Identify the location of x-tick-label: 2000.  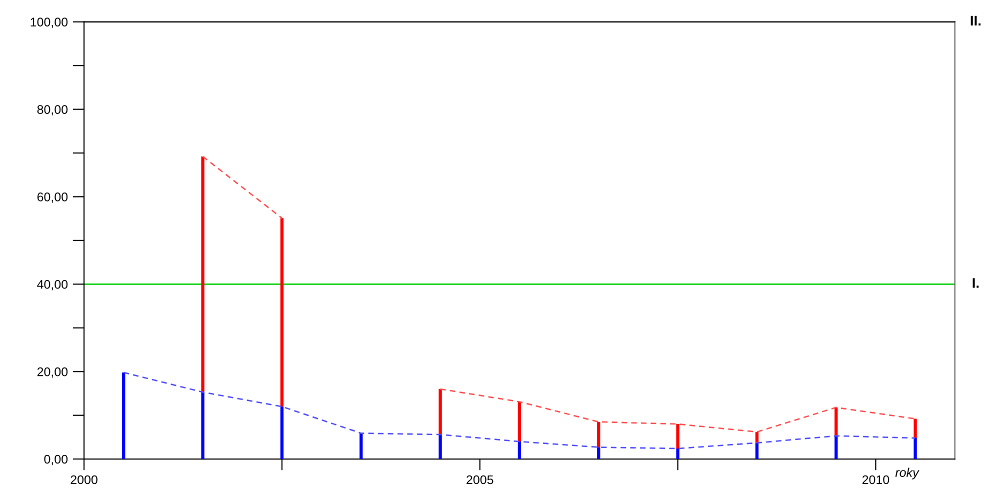
(84, 479).